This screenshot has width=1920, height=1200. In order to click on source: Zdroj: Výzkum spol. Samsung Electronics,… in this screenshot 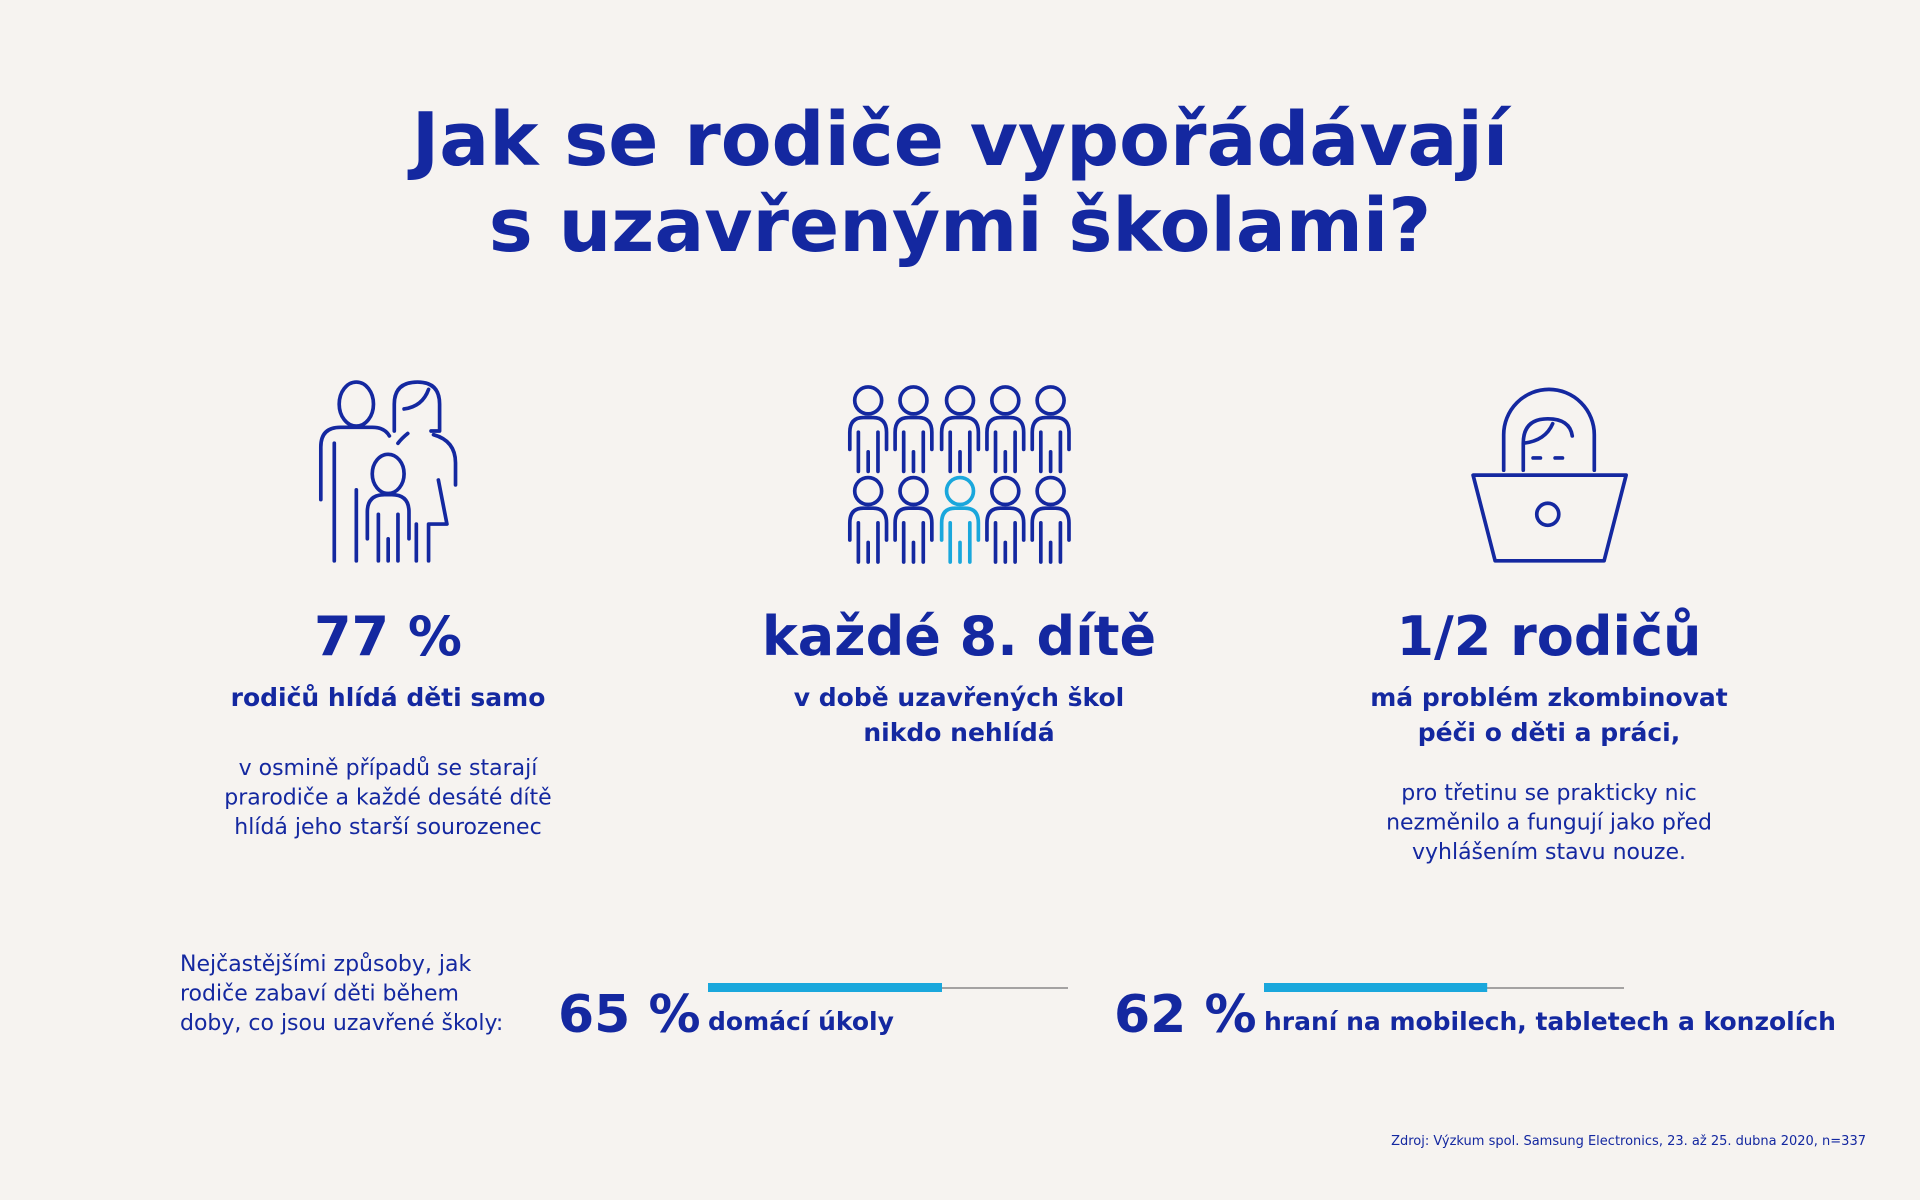, I will do `click(1628, 1141)`.